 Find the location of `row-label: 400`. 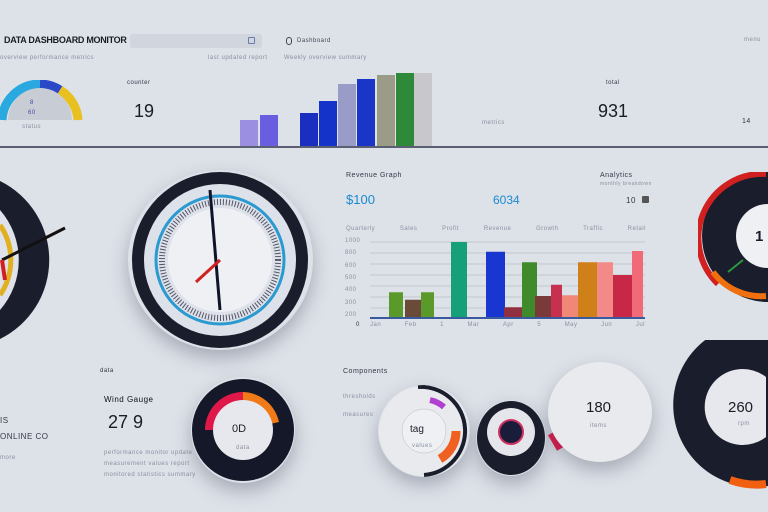

row-label: 400 is located at coordinates (351, 290).